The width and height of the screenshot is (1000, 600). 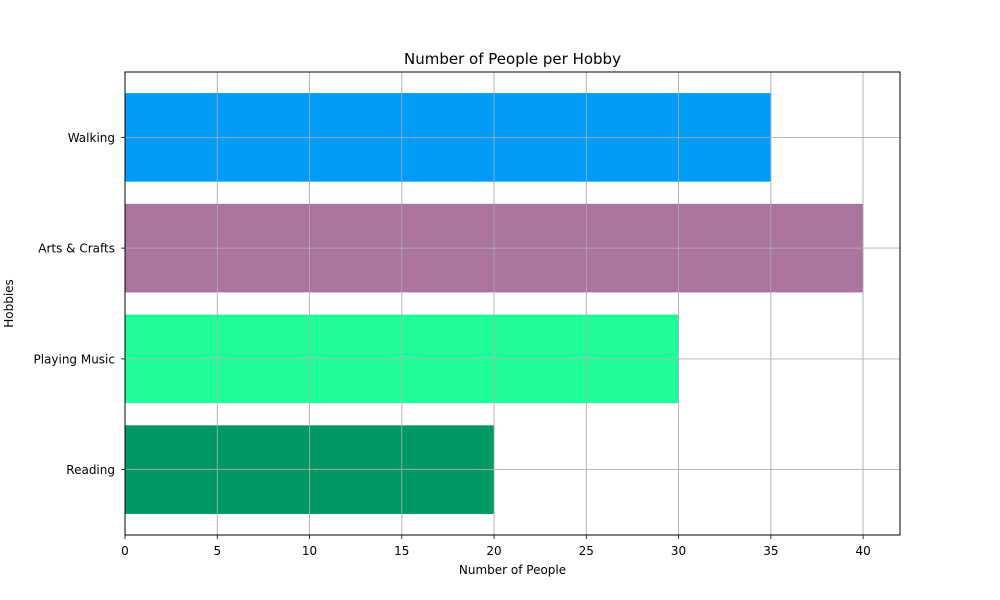 What do you see at coordinates (74, 359) in the screenshot?
I see `y-tick-label: Playing Music` at bounding box center [74, 359].